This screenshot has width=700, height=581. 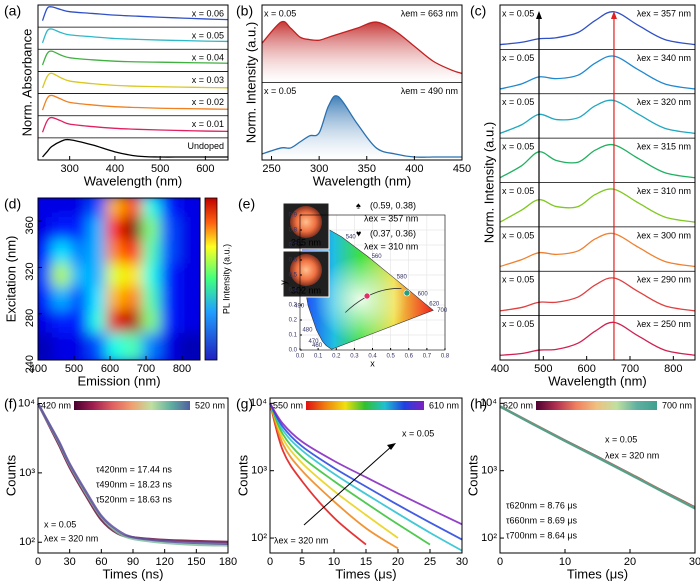 What do you see at coordinates (26, 83) in the screenshot?
I see `y-axis-label: Norm. Absorbance` at bounding box center [26, 83].